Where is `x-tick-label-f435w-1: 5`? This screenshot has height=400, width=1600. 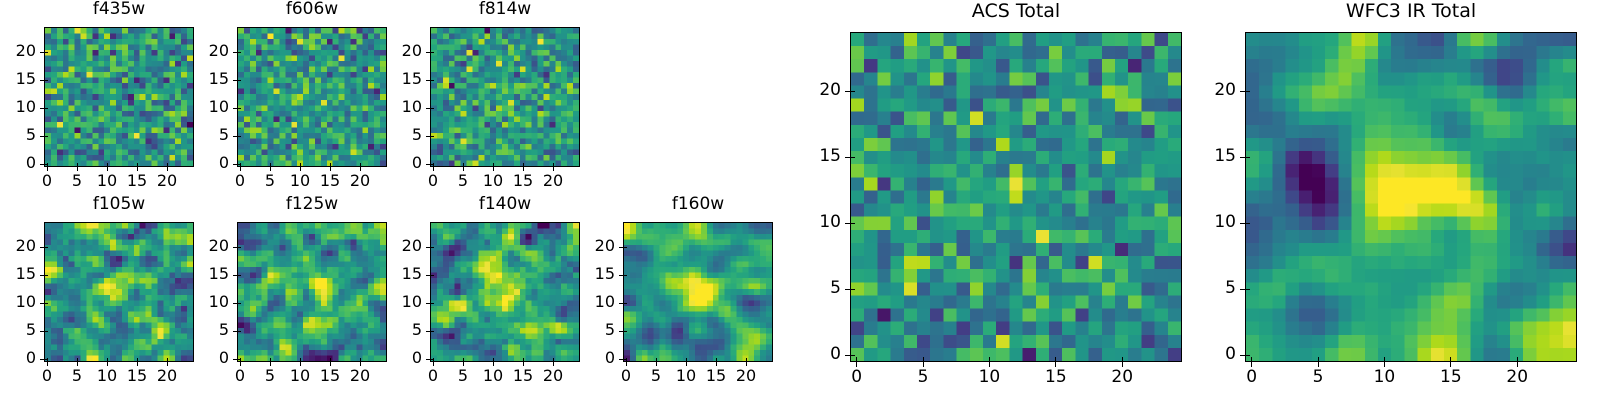 x-tick-label-f435w-1: 5 is located at coordinates (77, 180).